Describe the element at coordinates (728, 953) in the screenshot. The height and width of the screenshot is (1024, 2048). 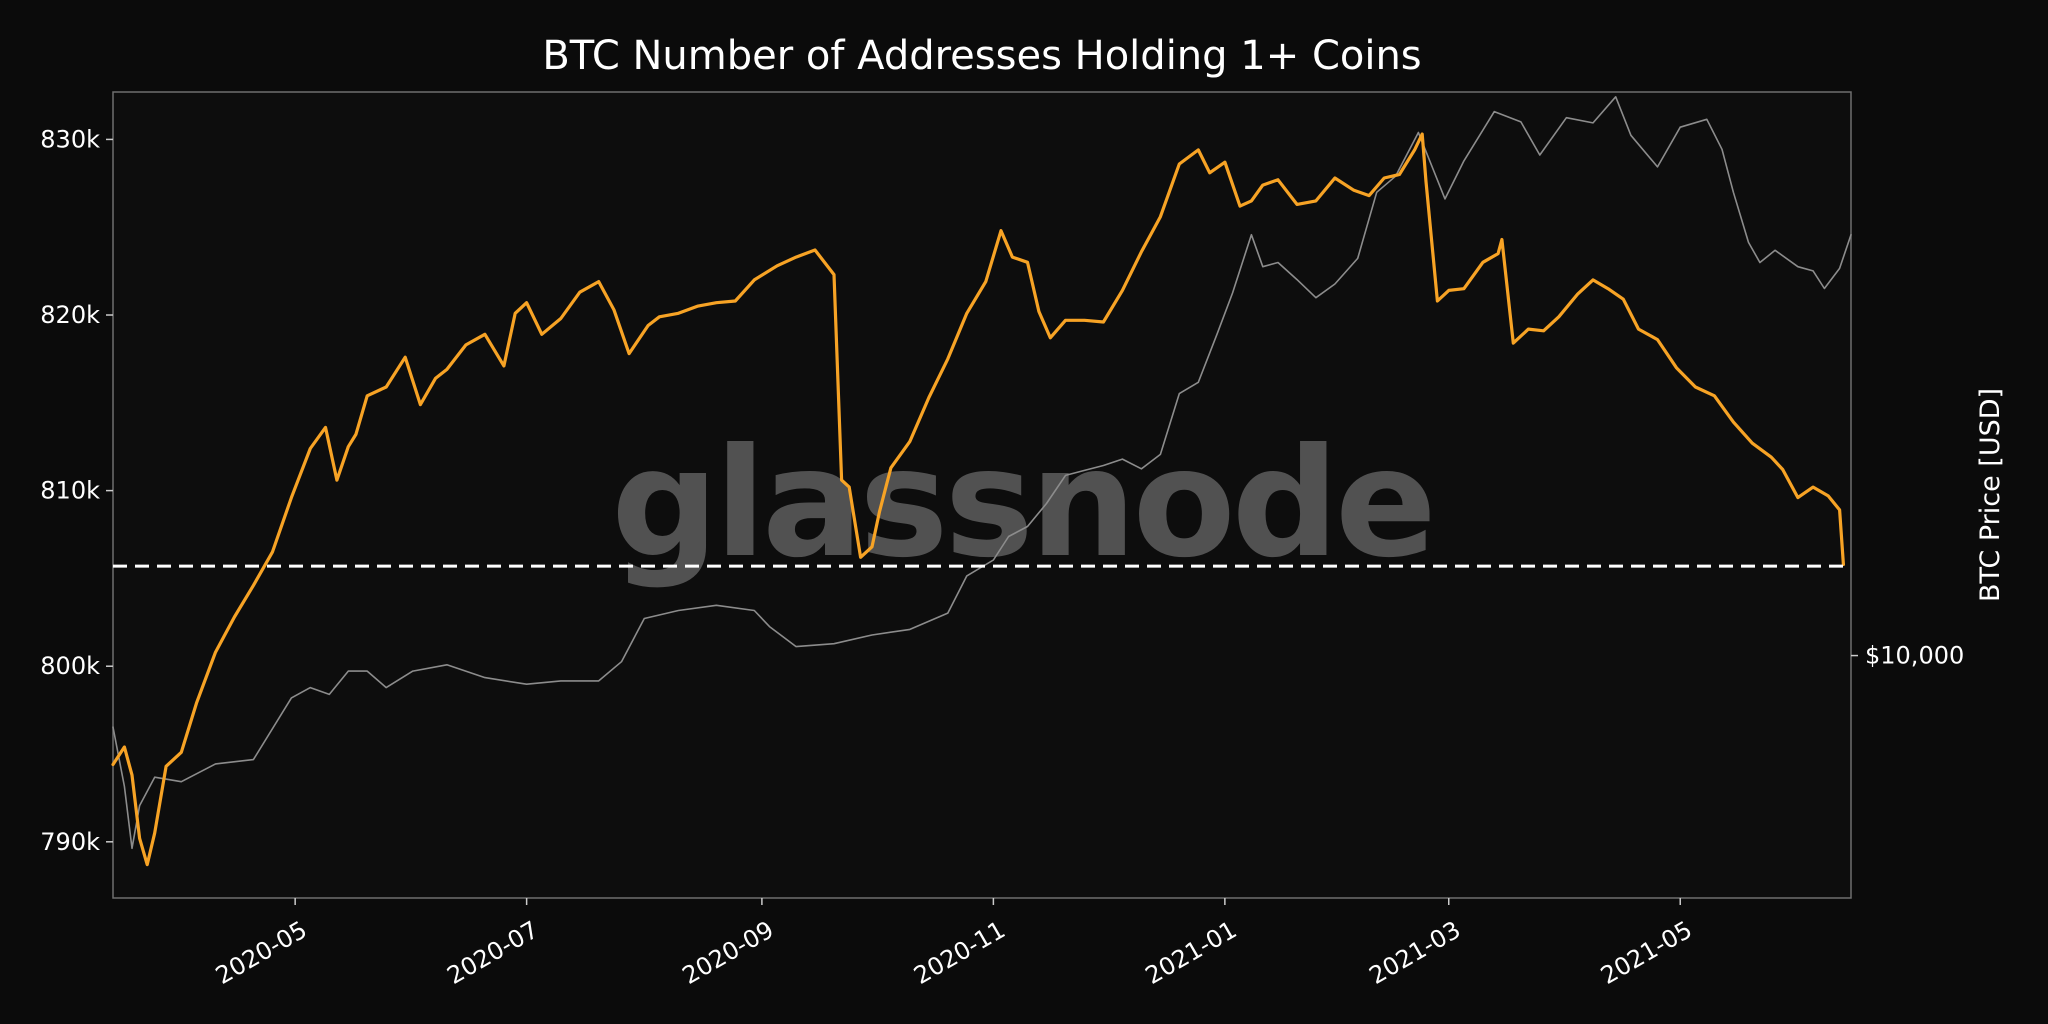
I see `x-tick-label: 2020-09` at that location.